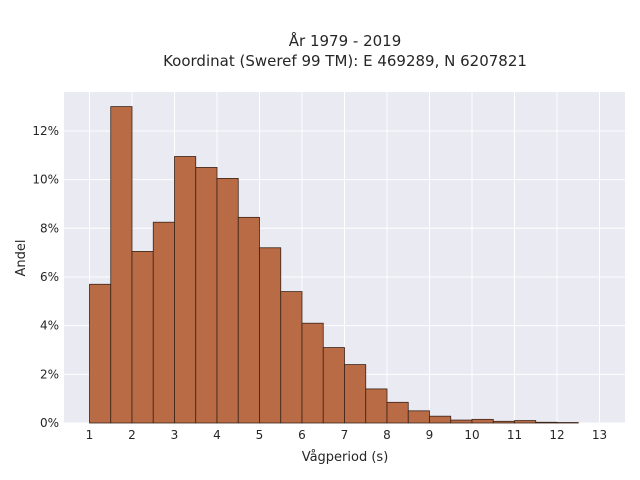 This screenshot has height=480, width=640. I want to click on y-axis-ticks: 0% 2% 4% 6% 8% 10% 12%, so click(45, 277).